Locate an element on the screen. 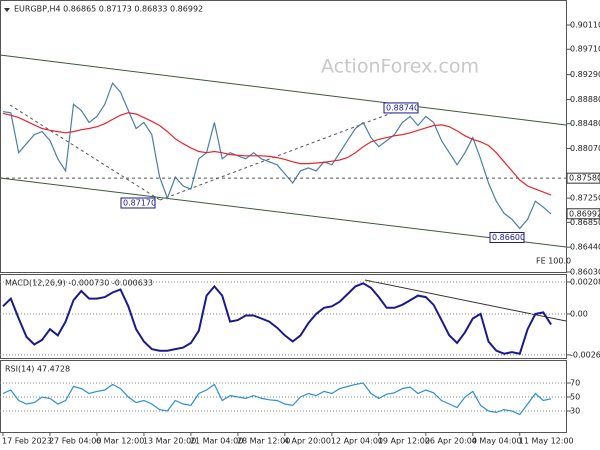 The width and height of the screenshot is (600, 450). annotation-label: 0.86600 is located at coordinates (508, 237).